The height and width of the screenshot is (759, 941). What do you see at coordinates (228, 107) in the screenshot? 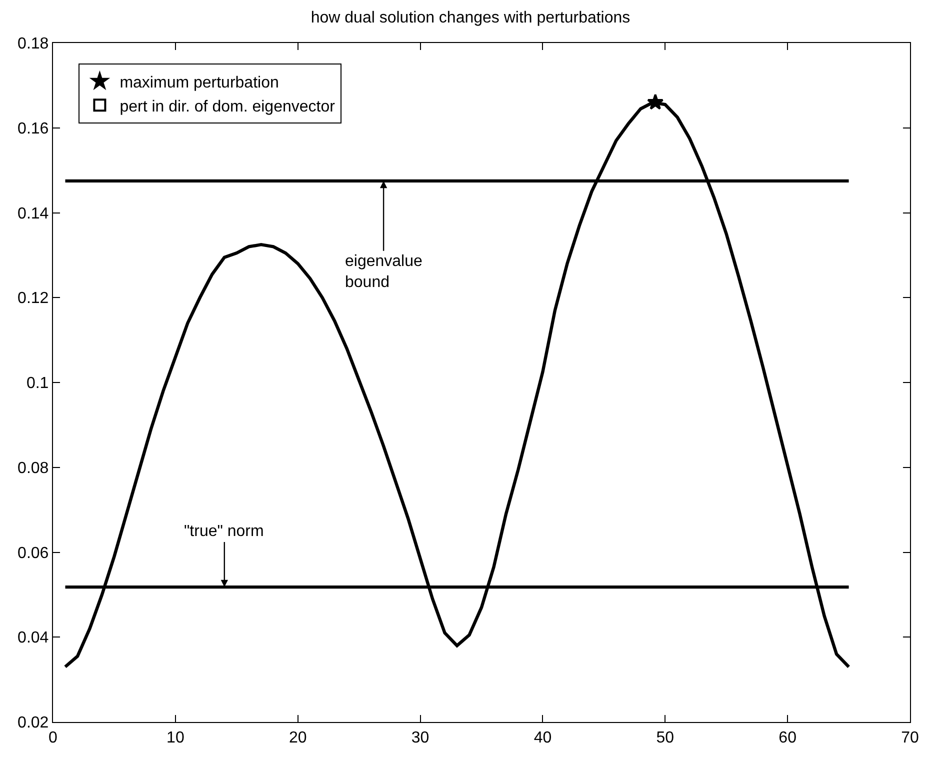
I see `legend-label: pert in dir. of dom. eigenvector` at bounding box center [228, 107].